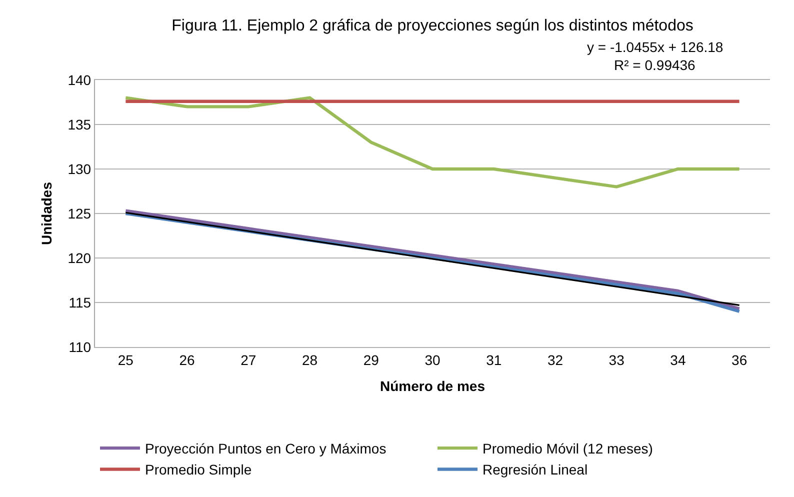 The height and width of the screenshot is (497, 794). What do you see at coordinates (371, 360) in the screenshot?
I see `x-tick-label: 29` at bounding box center [371, 360].